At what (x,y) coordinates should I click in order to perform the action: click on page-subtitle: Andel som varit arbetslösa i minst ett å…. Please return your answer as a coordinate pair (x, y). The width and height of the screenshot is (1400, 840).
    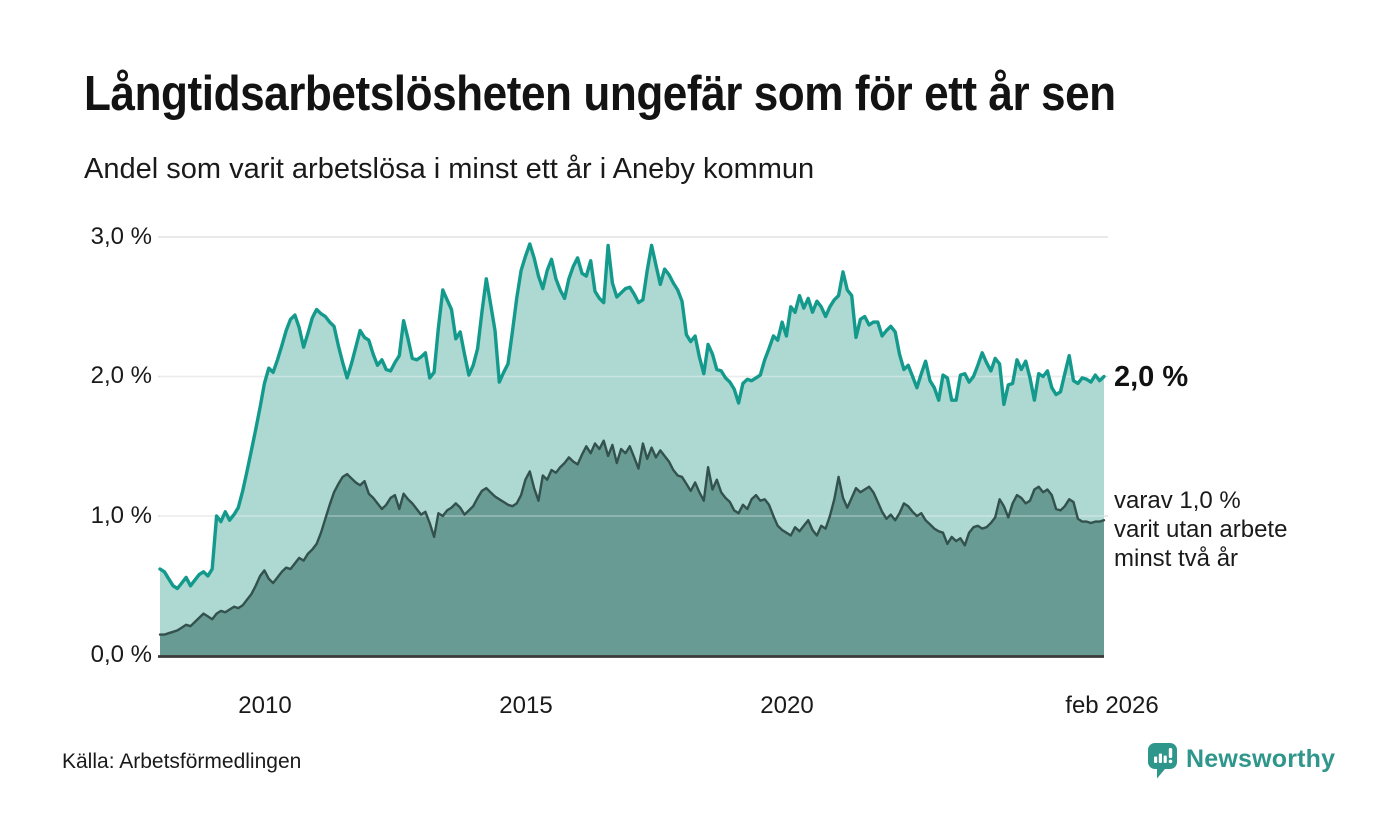
    Looking at the image, I should click on (449, 169).